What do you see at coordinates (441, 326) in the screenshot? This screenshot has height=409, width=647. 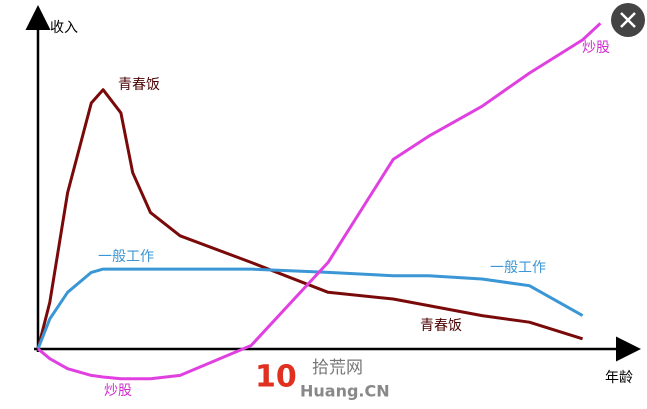 I see `annotation: 青春饭` at bounding box center [441, 326].